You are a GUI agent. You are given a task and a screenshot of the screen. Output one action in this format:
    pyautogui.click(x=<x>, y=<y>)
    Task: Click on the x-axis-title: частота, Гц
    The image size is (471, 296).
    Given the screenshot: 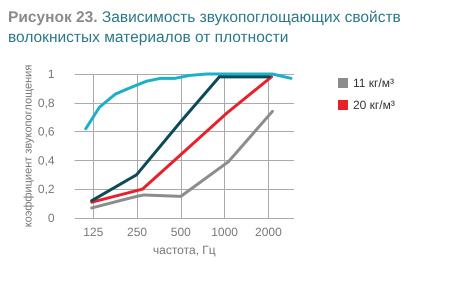 What is the action you would take?
    pyautogui.click(x=184, y=250)
    